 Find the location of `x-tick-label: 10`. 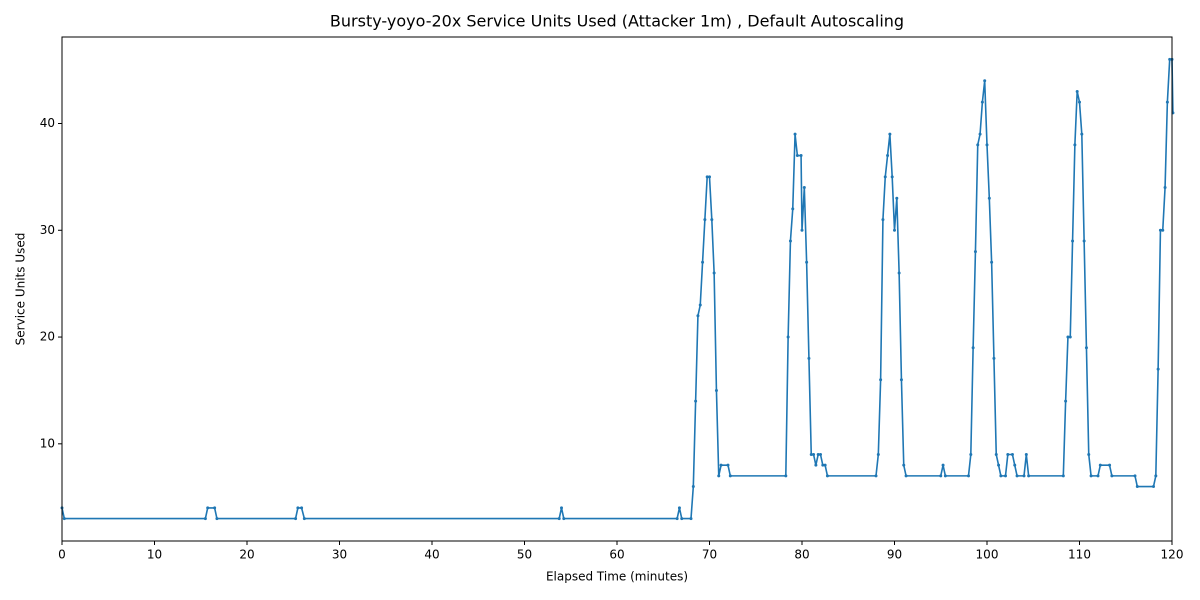

x-tick-label: 10 is located at coordinates (154, 555).